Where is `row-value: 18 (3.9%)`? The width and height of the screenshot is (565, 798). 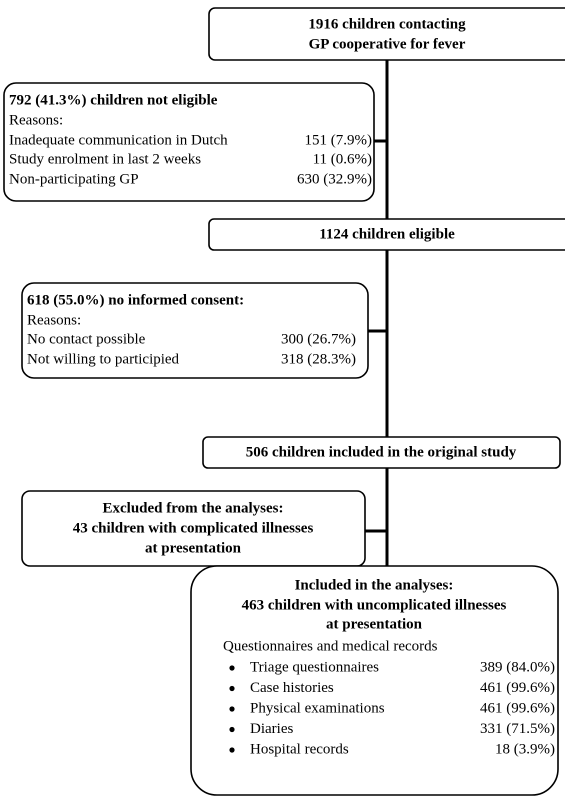 row-value: 18 (3.9%) is located at coordinates (525, 749).